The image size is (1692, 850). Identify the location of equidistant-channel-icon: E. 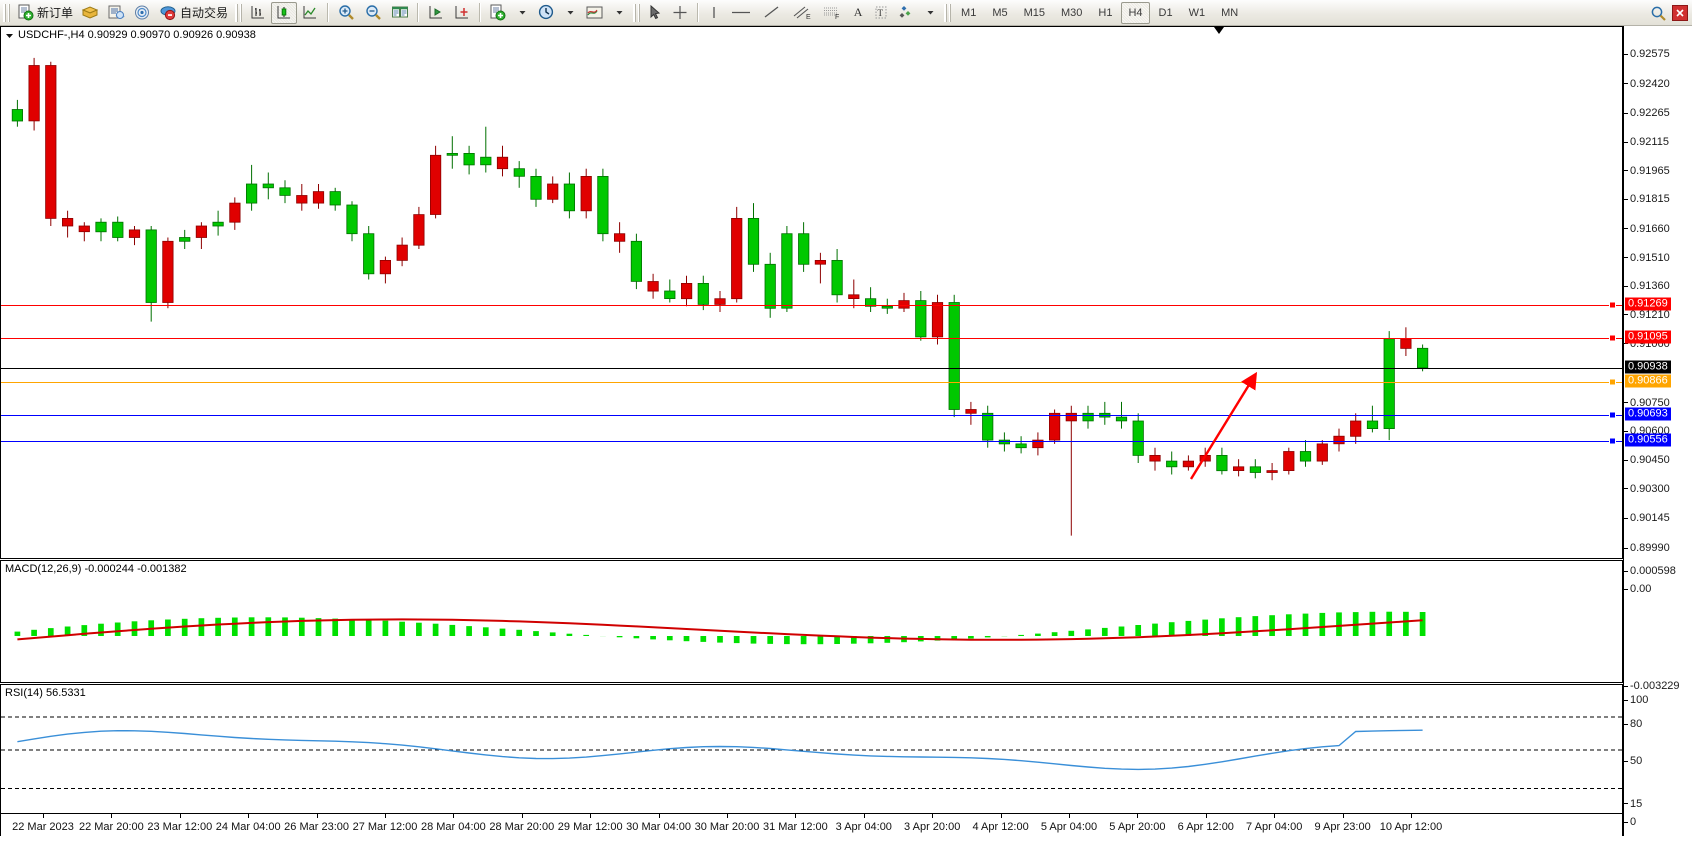
(802, 13).